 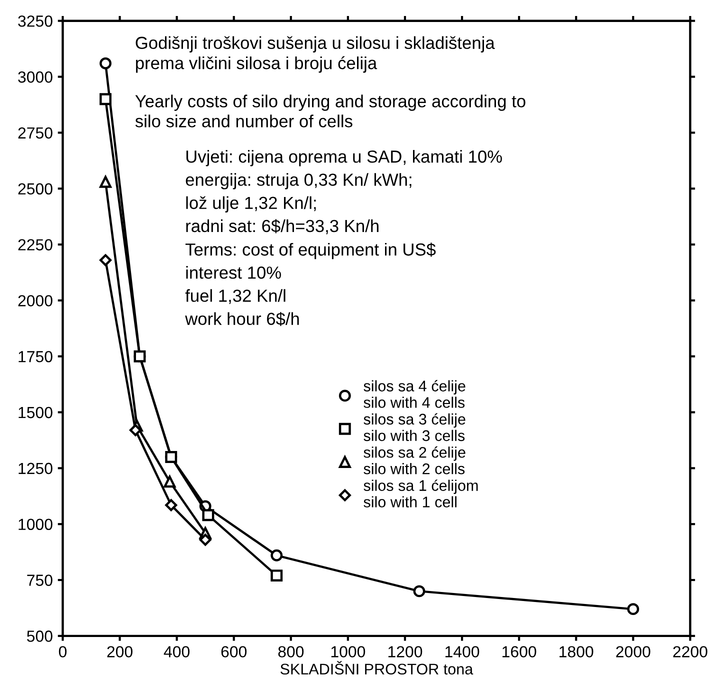 I want to click on y-tick-label: 1750, so click(x=35, y=356).